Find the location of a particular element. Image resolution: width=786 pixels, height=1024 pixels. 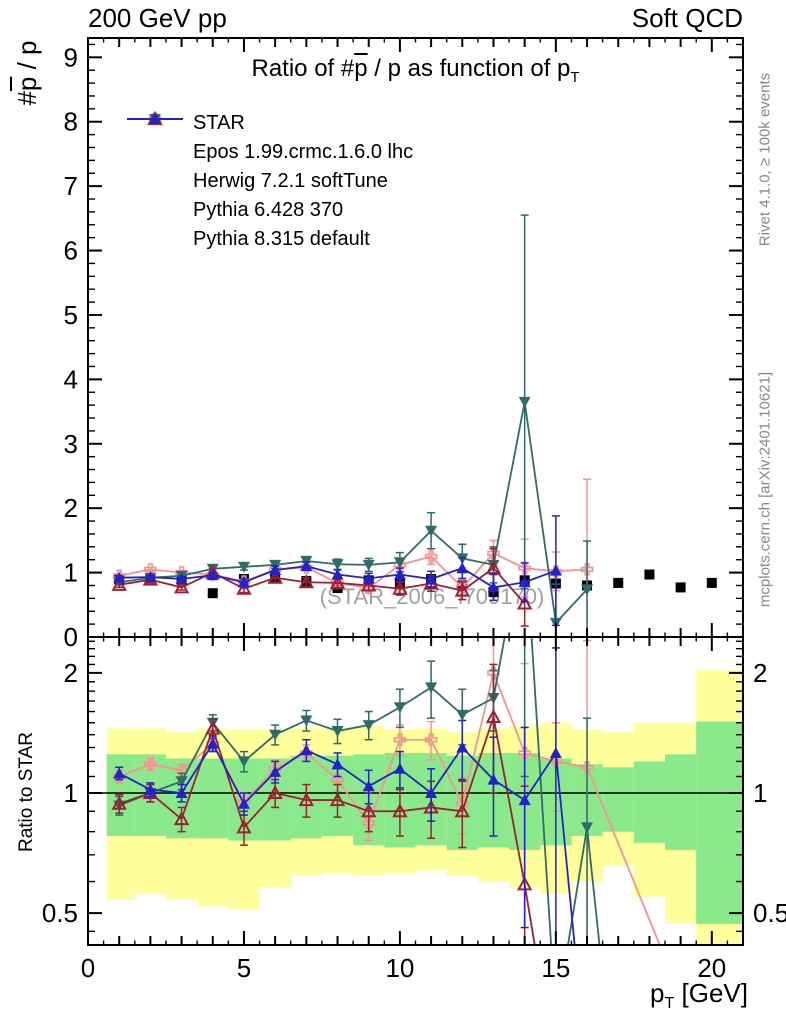

beam-energy-label: 200 GeV pp is located at coordinates (157, 18).